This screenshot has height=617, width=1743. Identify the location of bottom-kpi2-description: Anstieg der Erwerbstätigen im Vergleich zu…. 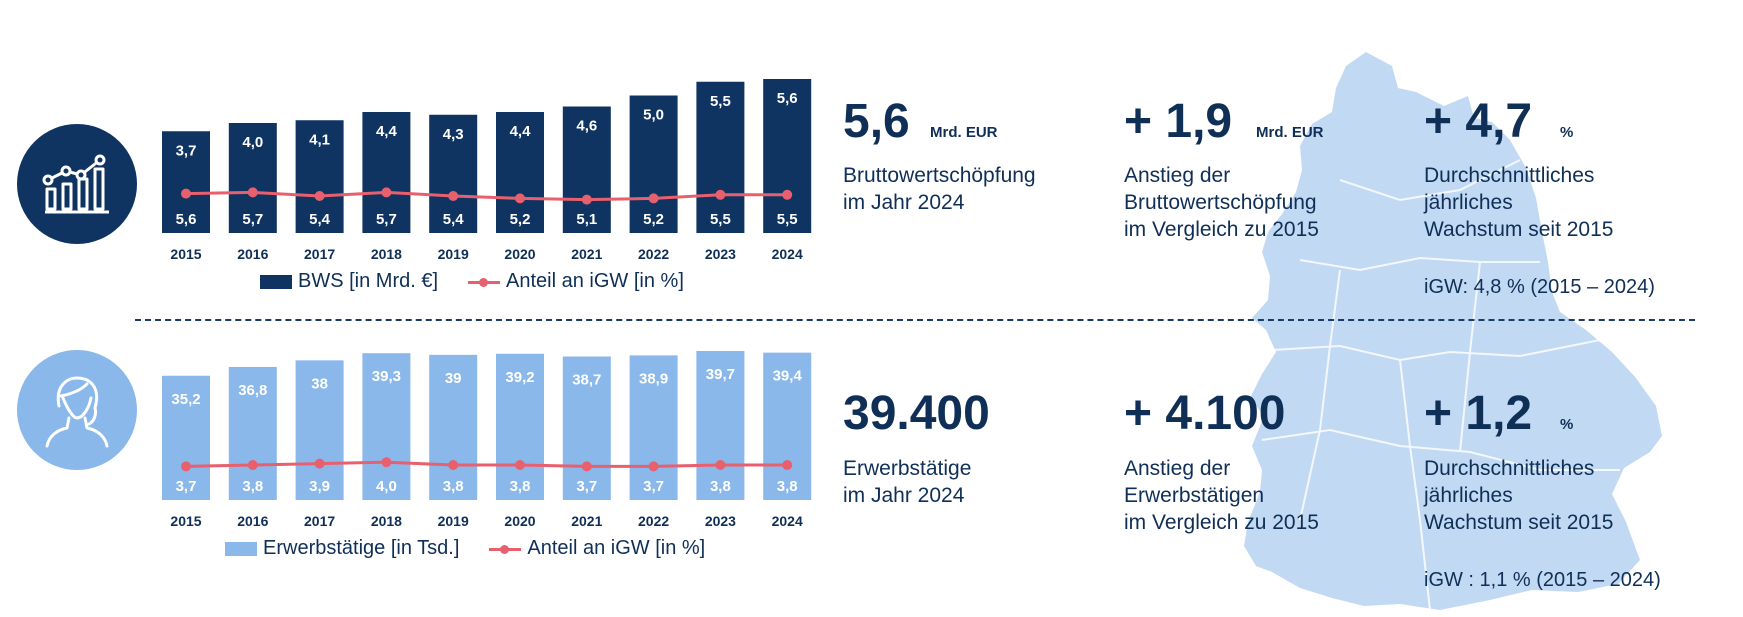
(1221, 495).